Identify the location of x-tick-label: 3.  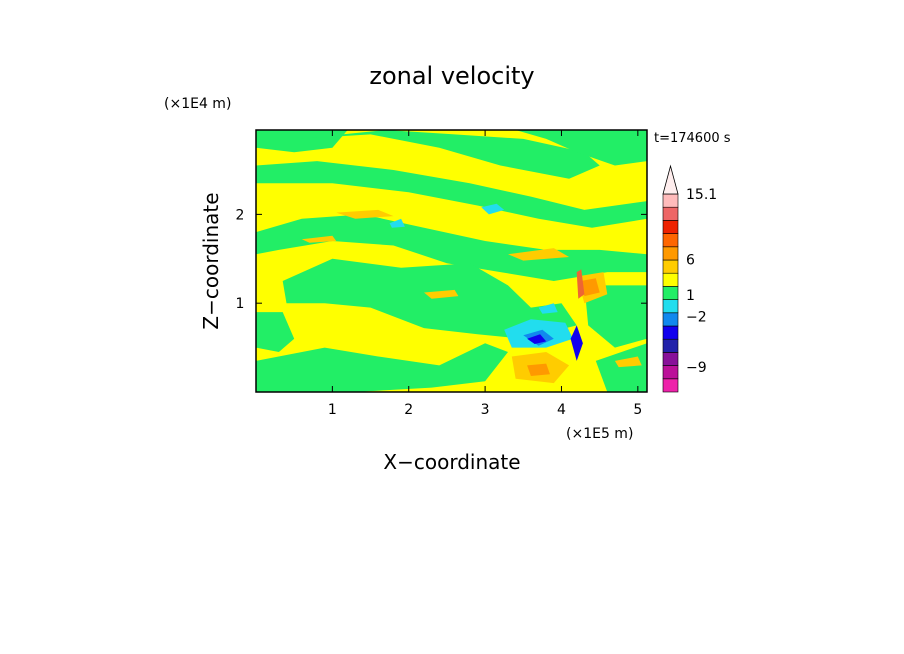
(485, 410).